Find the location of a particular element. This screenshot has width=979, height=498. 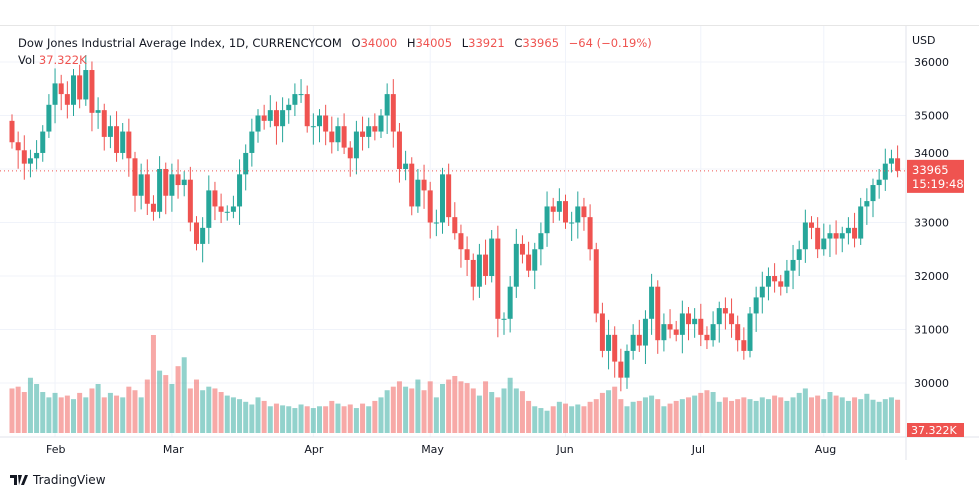

x-tick-label: May is located at coordinates (432, 449).